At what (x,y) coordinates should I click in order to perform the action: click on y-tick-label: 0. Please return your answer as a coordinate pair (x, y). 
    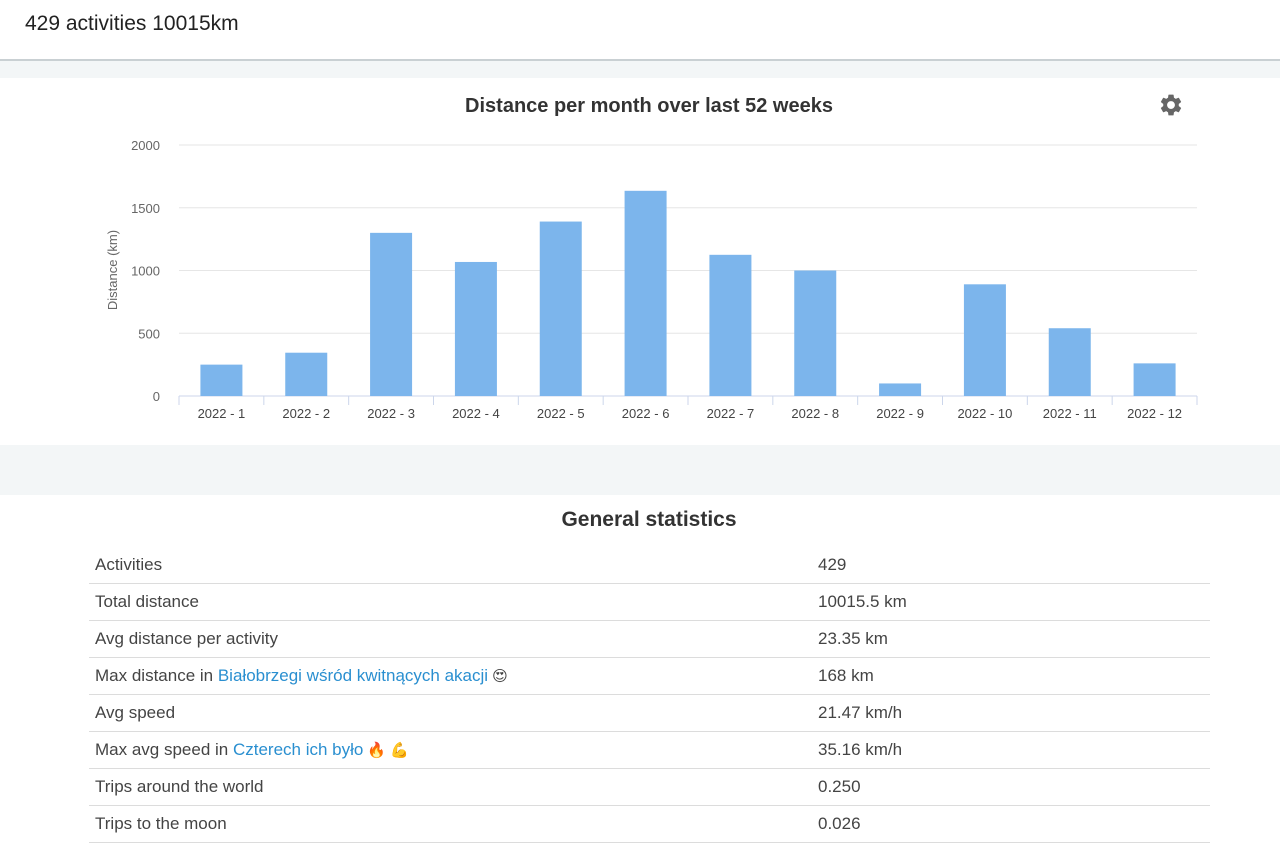
    Looking at the image, I should click on (156, 396).